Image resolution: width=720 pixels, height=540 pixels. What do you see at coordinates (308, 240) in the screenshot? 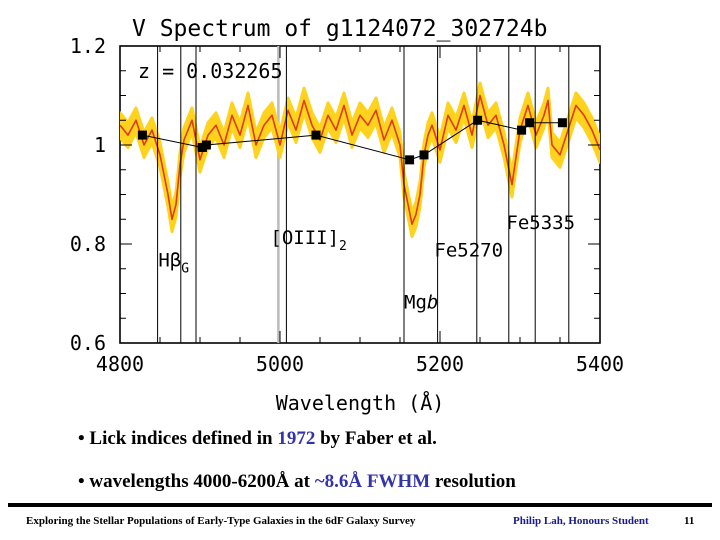
I see `index-label-1: [OIII]2` at bounding box center [308, 240].